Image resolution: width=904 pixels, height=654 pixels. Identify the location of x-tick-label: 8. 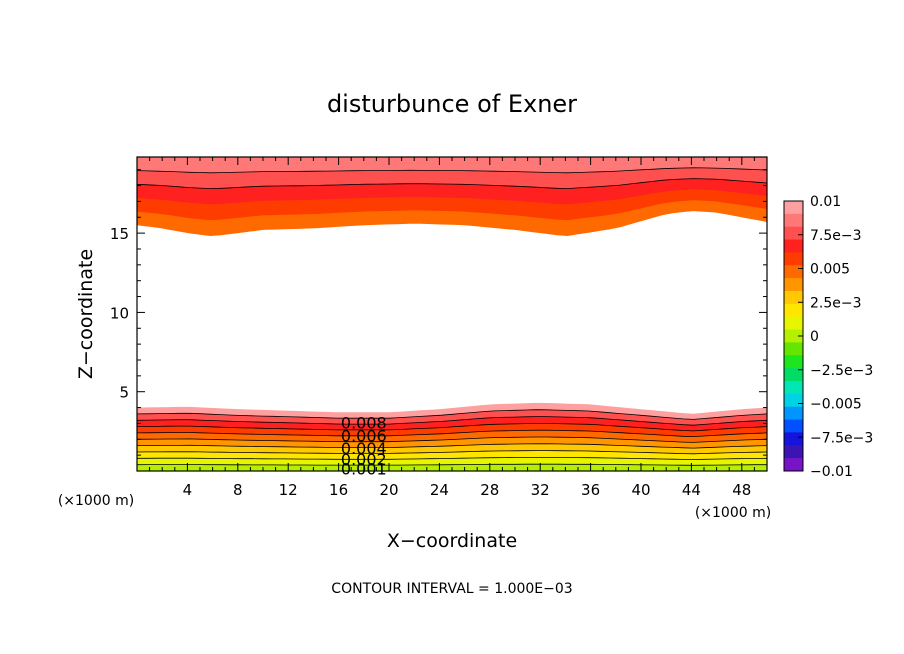
(238, 490).